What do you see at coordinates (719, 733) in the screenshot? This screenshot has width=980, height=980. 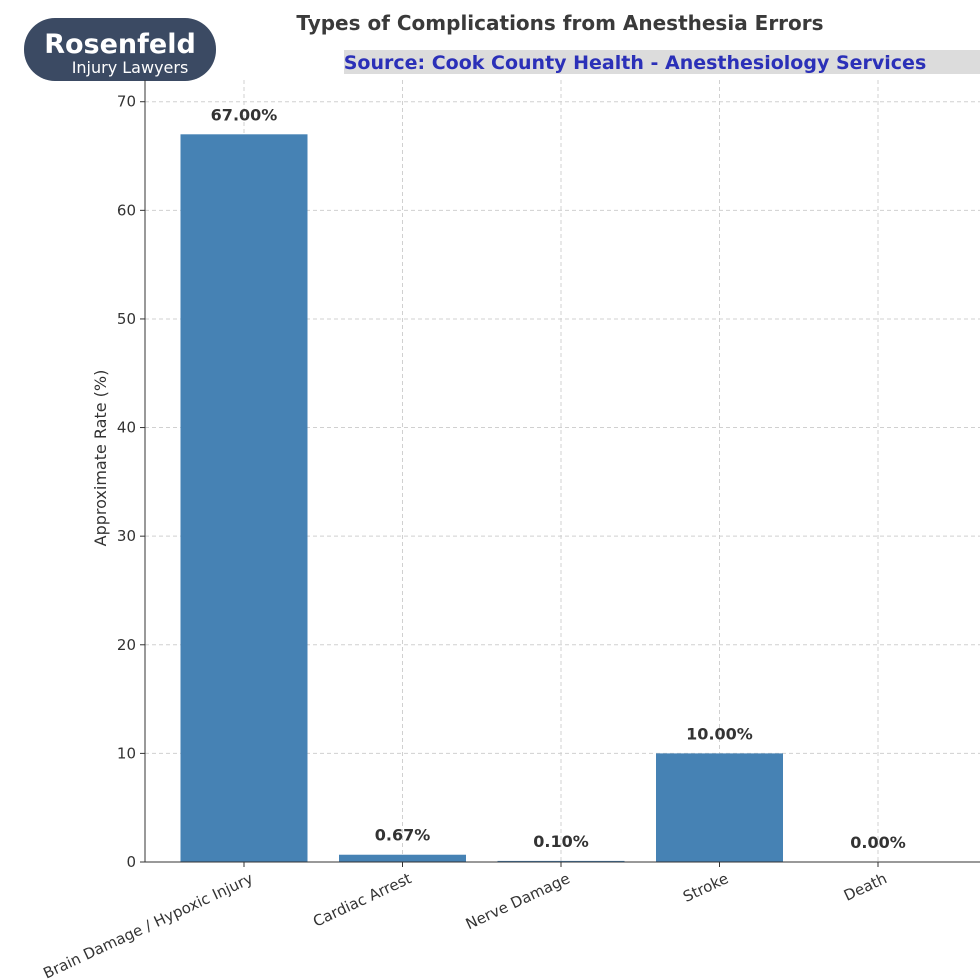 I see `data-label: 10.00%` at bounding box center [719, 733].